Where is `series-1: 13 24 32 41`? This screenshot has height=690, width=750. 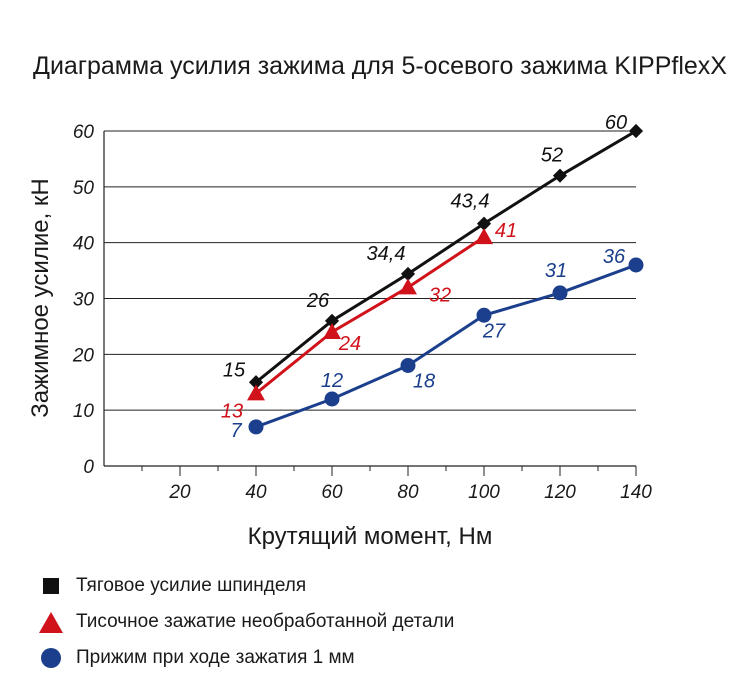
series-1: 13 24 32 41 is located at coordinates (369, 321).